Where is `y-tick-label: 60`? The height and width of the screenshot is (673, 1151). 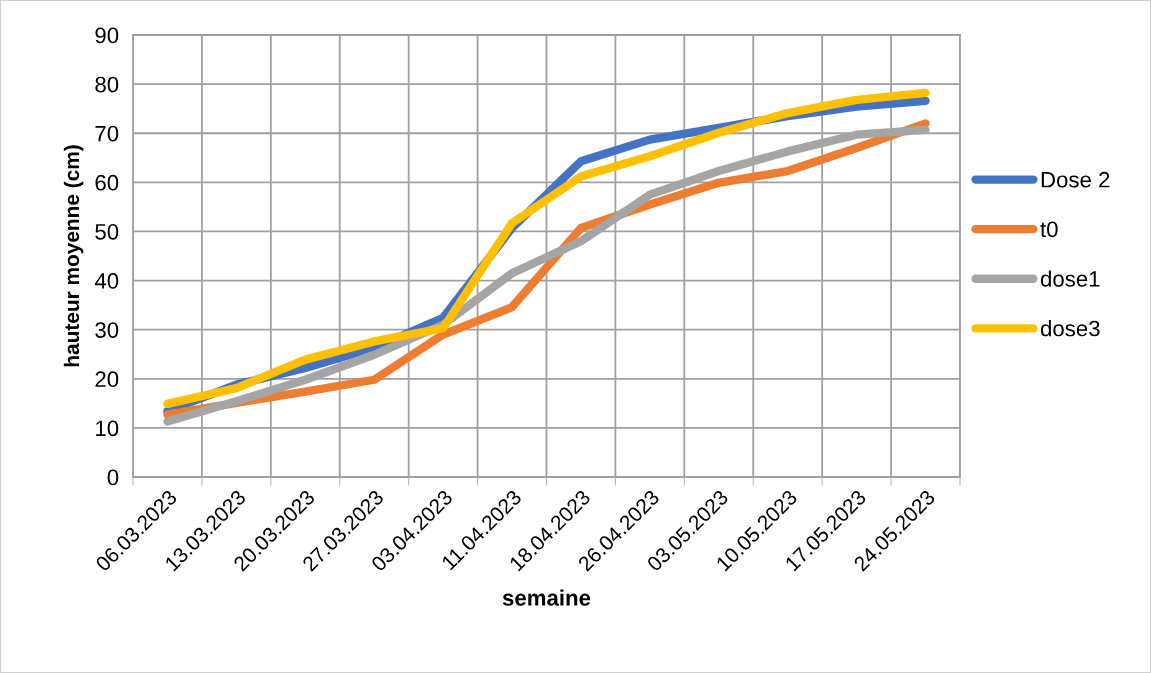
y-tick-label: 60 is located at coordinates (107, 182).